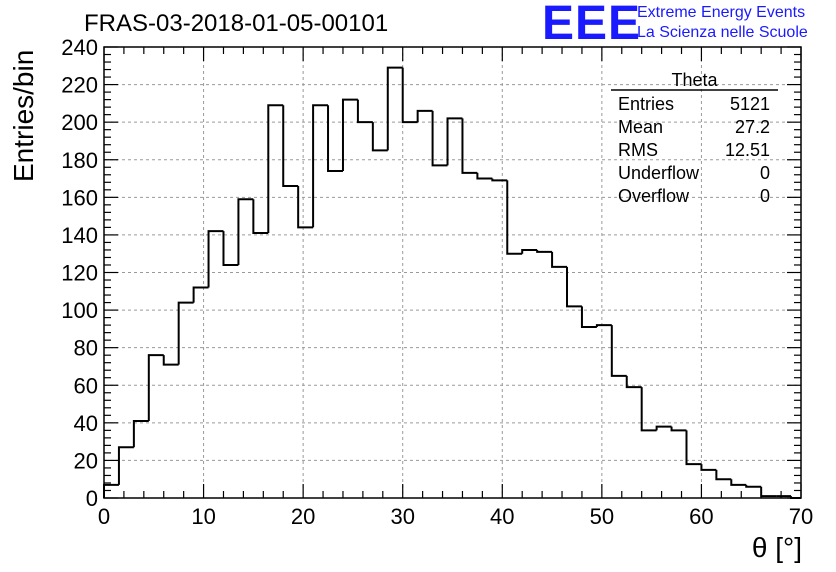  I want to click on x-tick-label: 50, so click(602, 516).